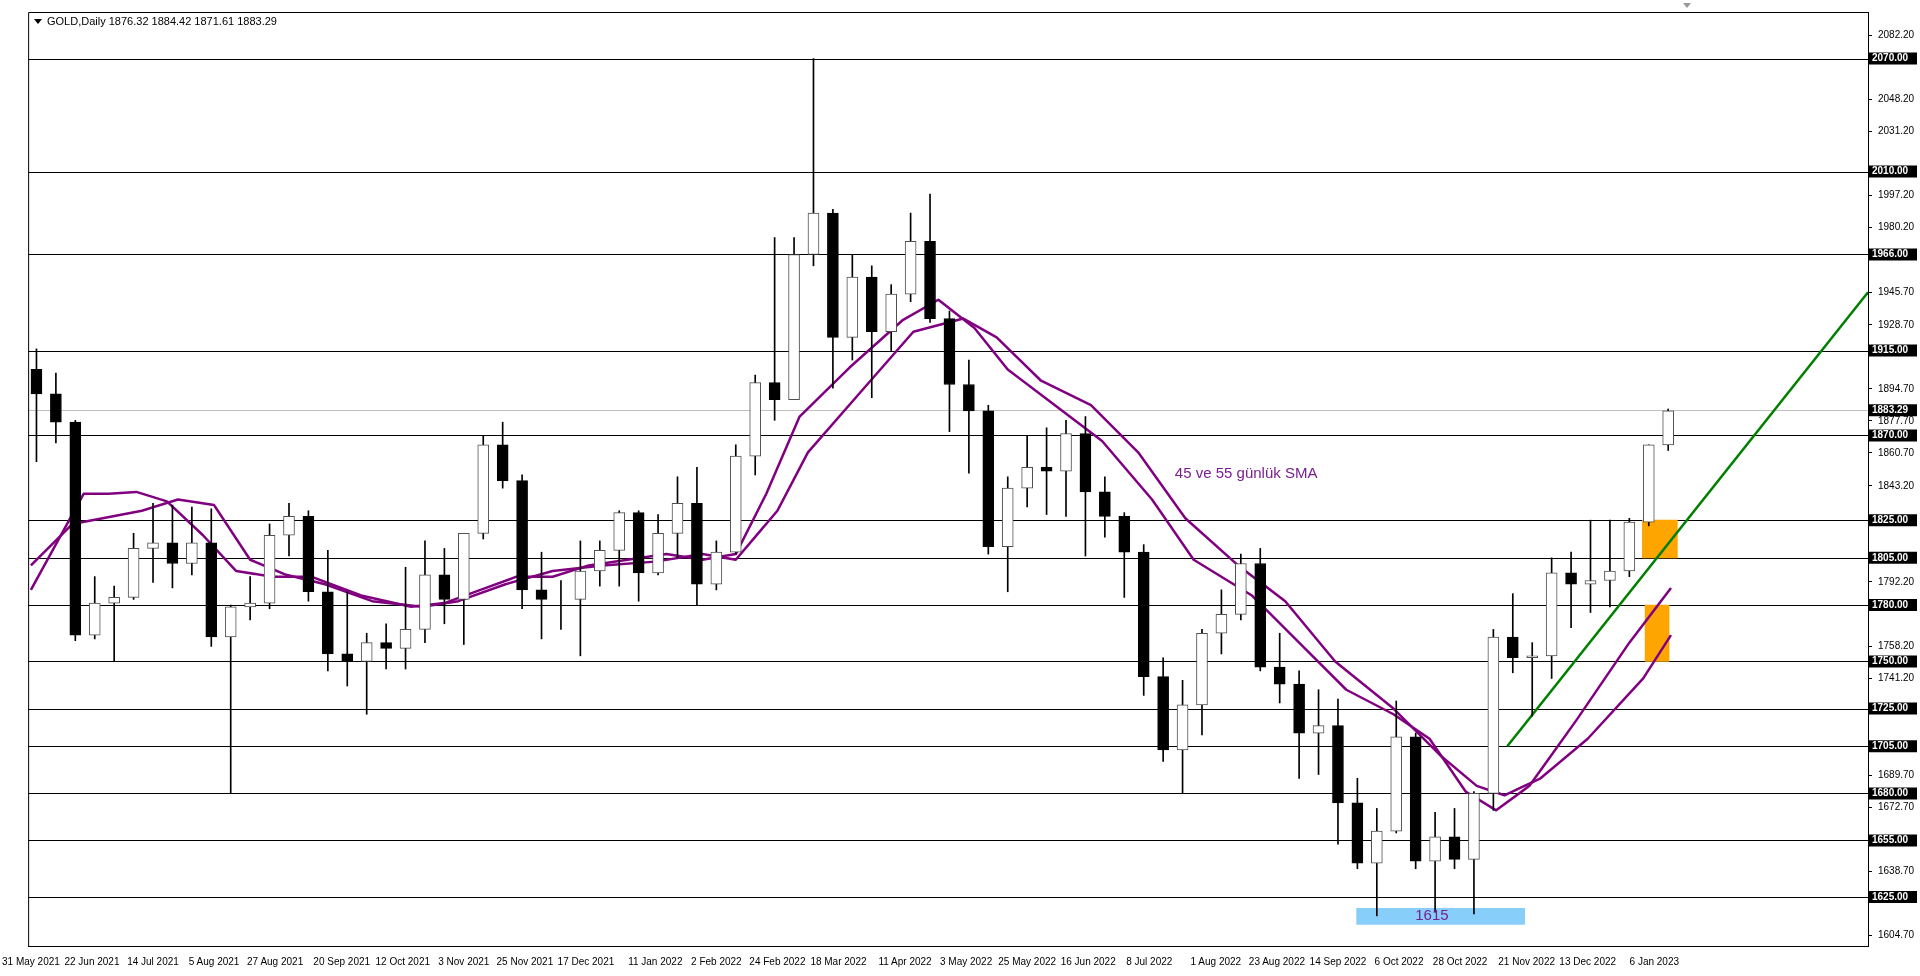  I want to click on ref-line-label: 1805.00, so click(1890, 557).